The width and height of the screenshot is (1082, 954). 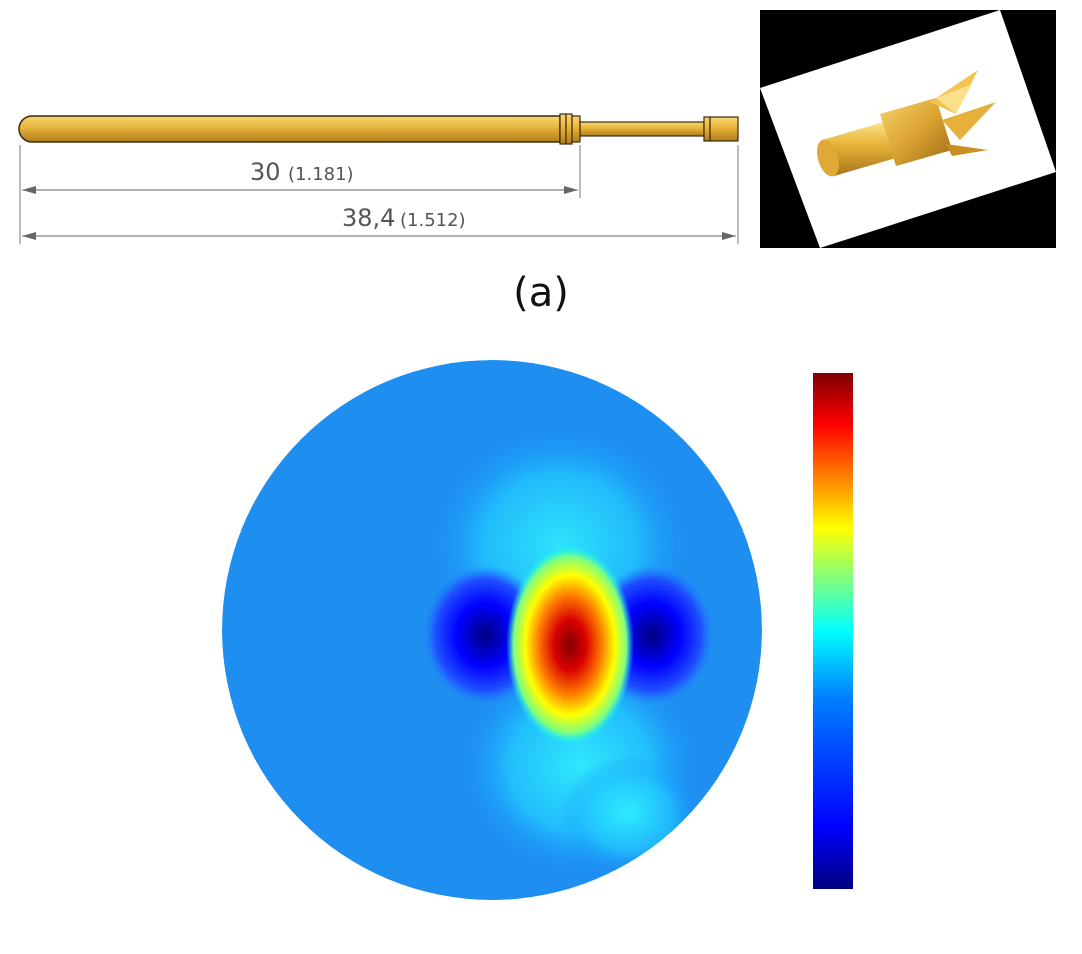 What do you see at coordinates (541, 293) in the screenshot?
I see `caption-a: (a)` at bounding box center [541, 293].